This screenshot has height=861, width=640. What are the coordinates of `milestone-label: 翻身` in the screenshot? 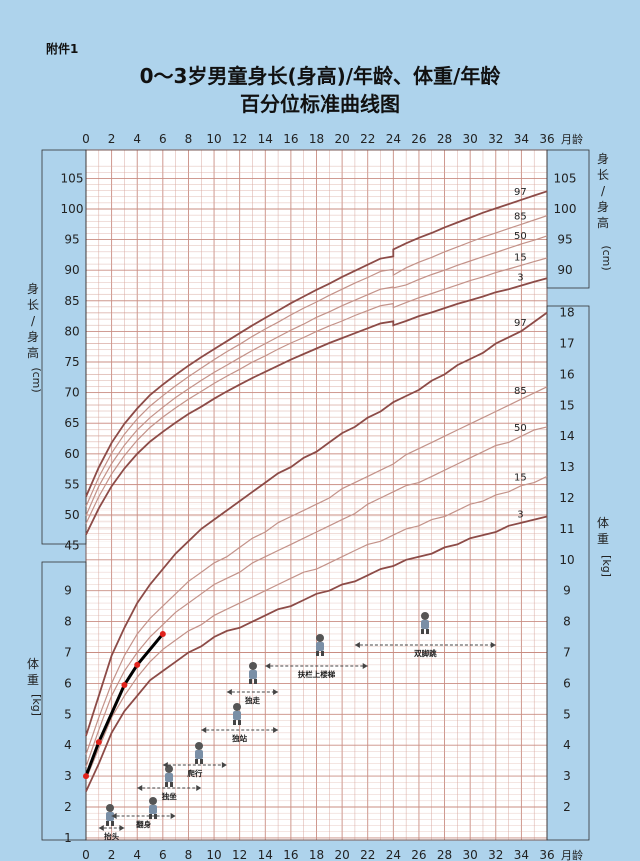 It's located at (143, 824).